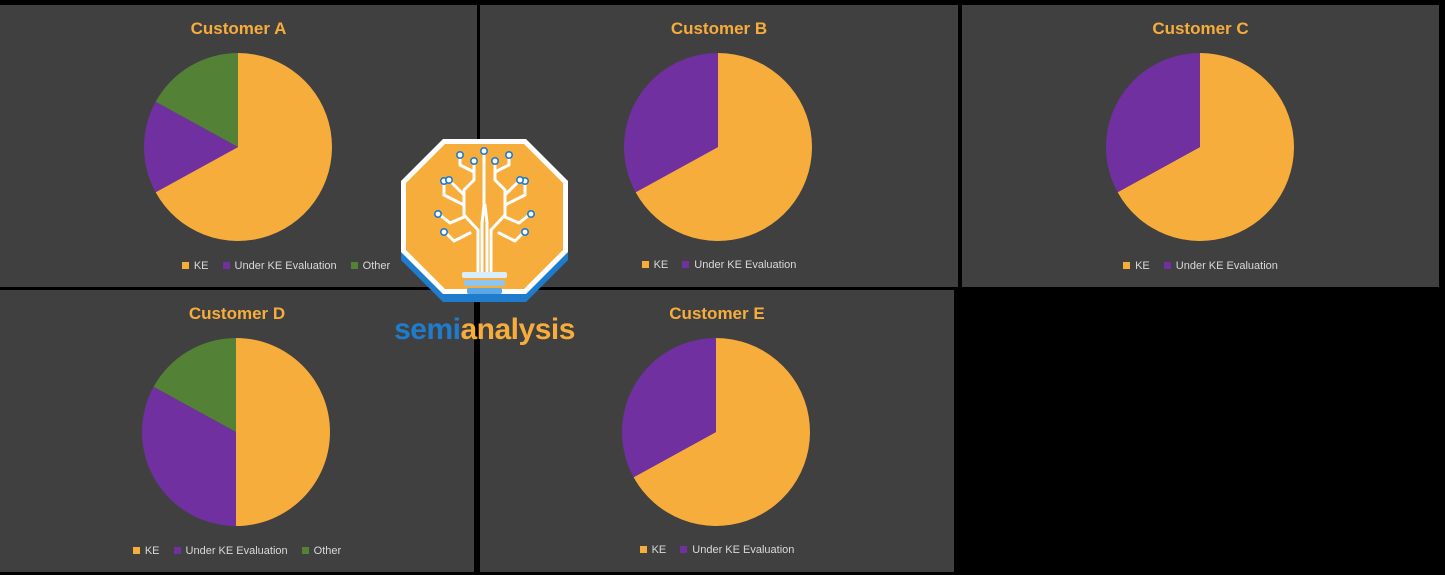  I want to click on chart-title: Customer D, so click(237, 313).